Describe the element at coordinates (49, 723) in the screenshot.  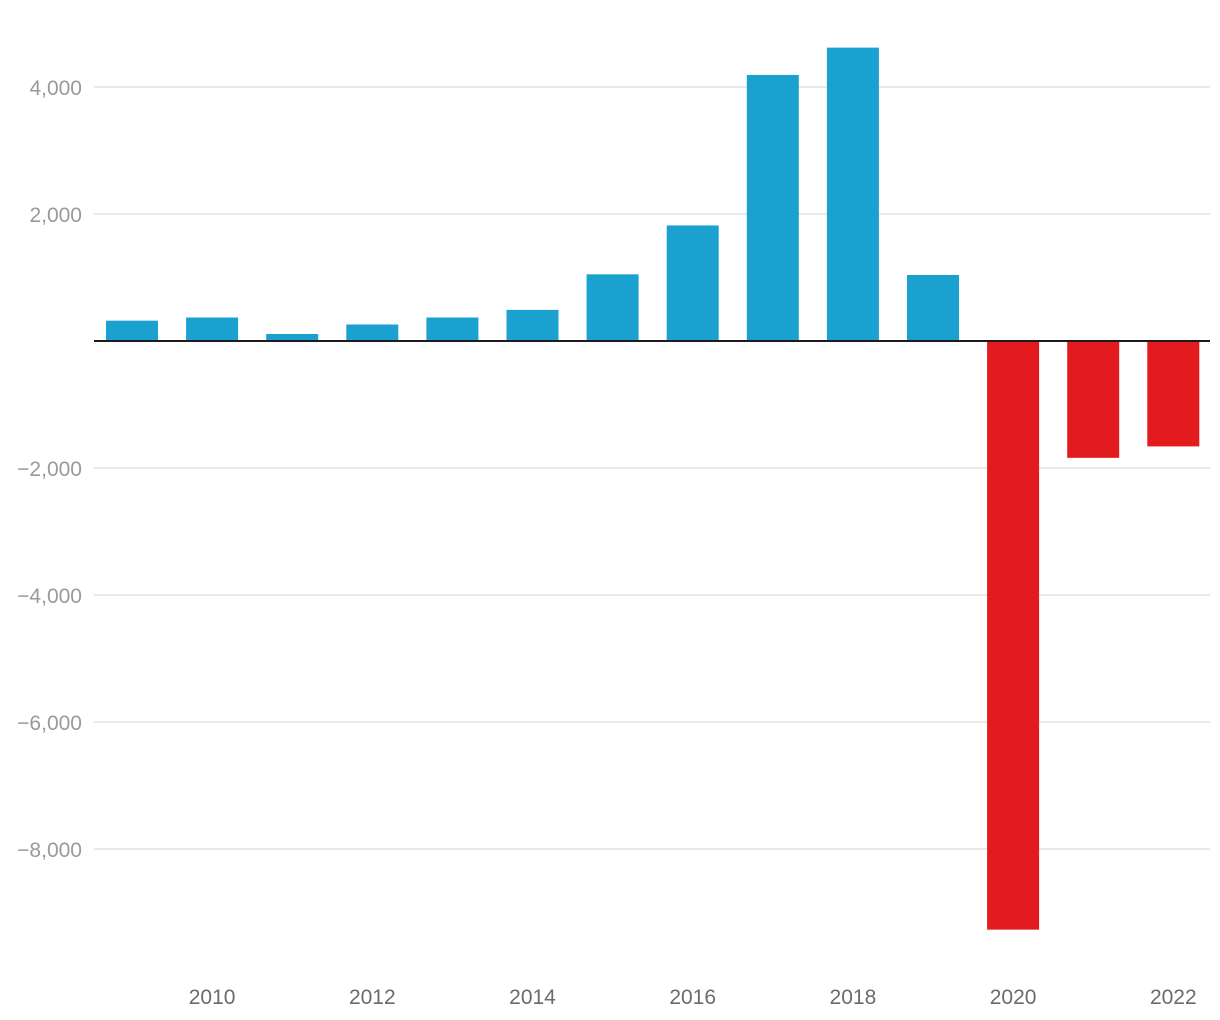
I see `y-tick-label: −6,000` at that location.